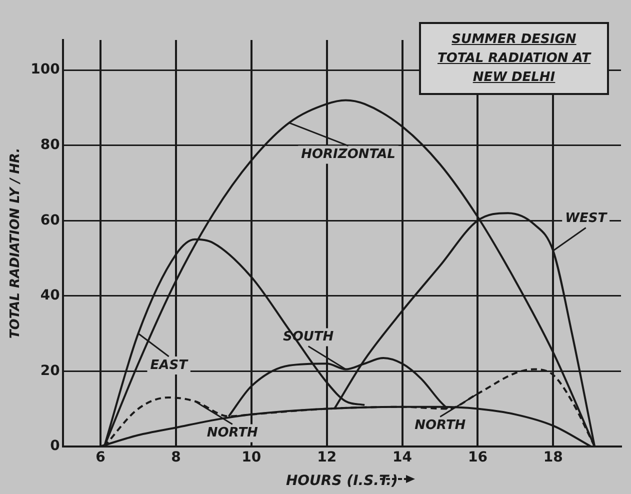 This screenshot has width=631, height=494. I want to click on x-tick-label: 16, so click(478, 457).